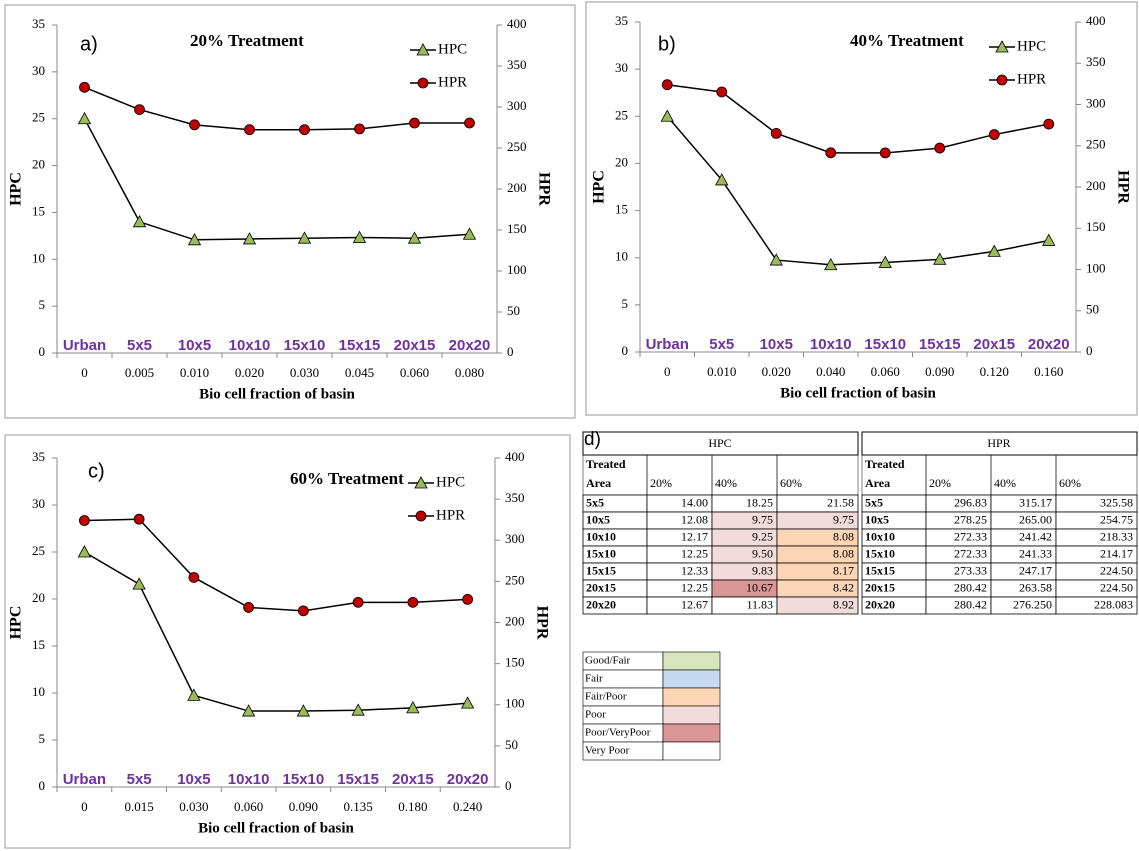 This screenshot has height=851, width=1139. What do you see at coordinates (907, 40) in the screenshot?
I see `chart-title: 40% Treatment` at bounding box center [907, 40].